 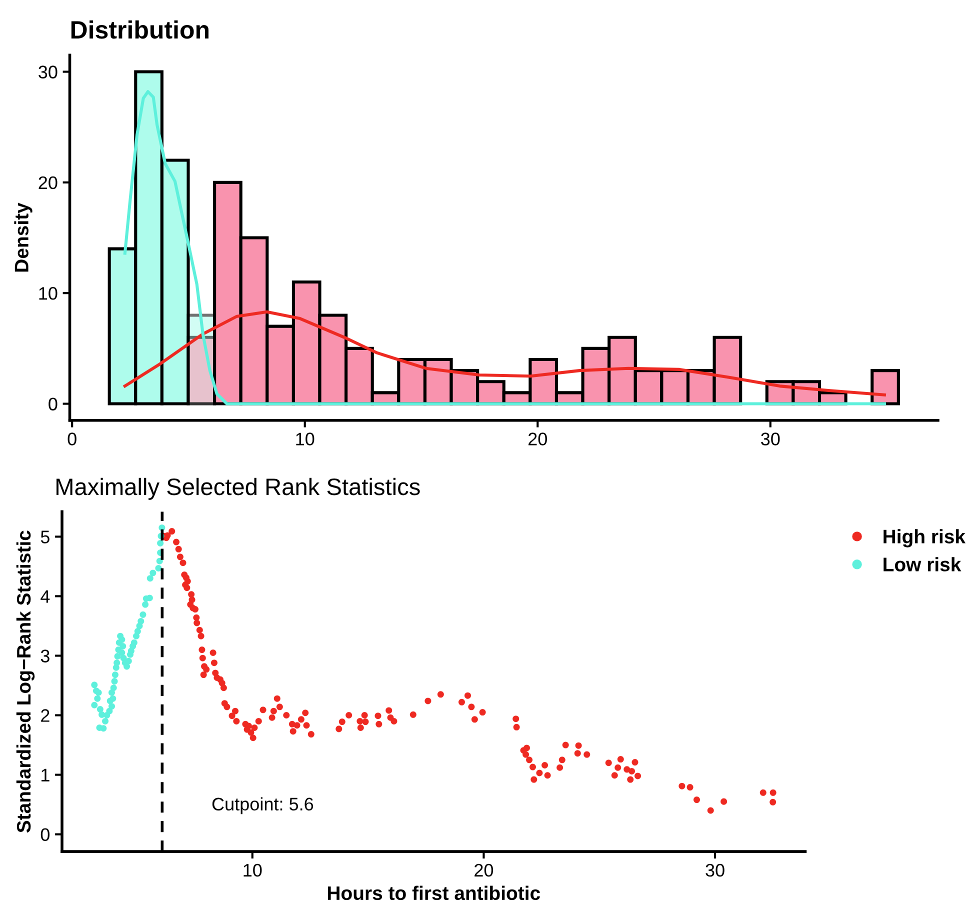 I want to click on y-tick-label: 5, so click(x=45, y=537).